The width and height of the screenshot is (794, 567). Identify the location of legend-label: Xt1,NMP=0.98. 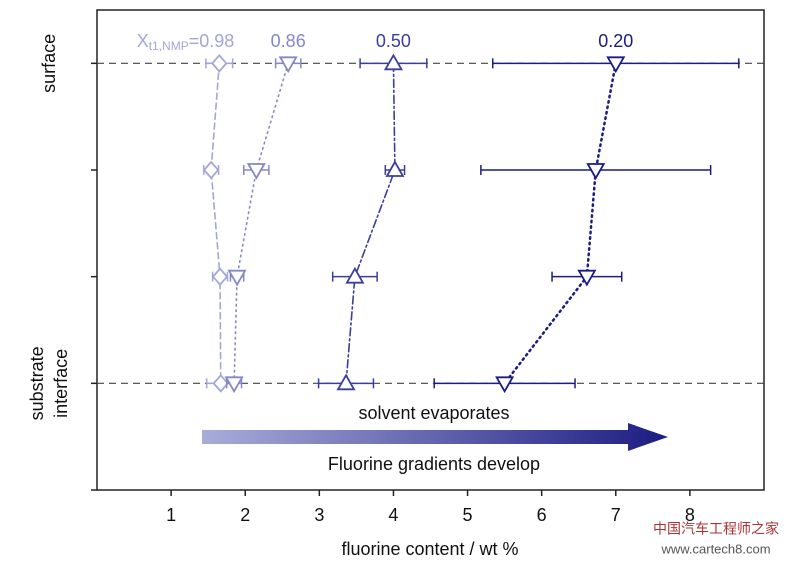
(186, 42).